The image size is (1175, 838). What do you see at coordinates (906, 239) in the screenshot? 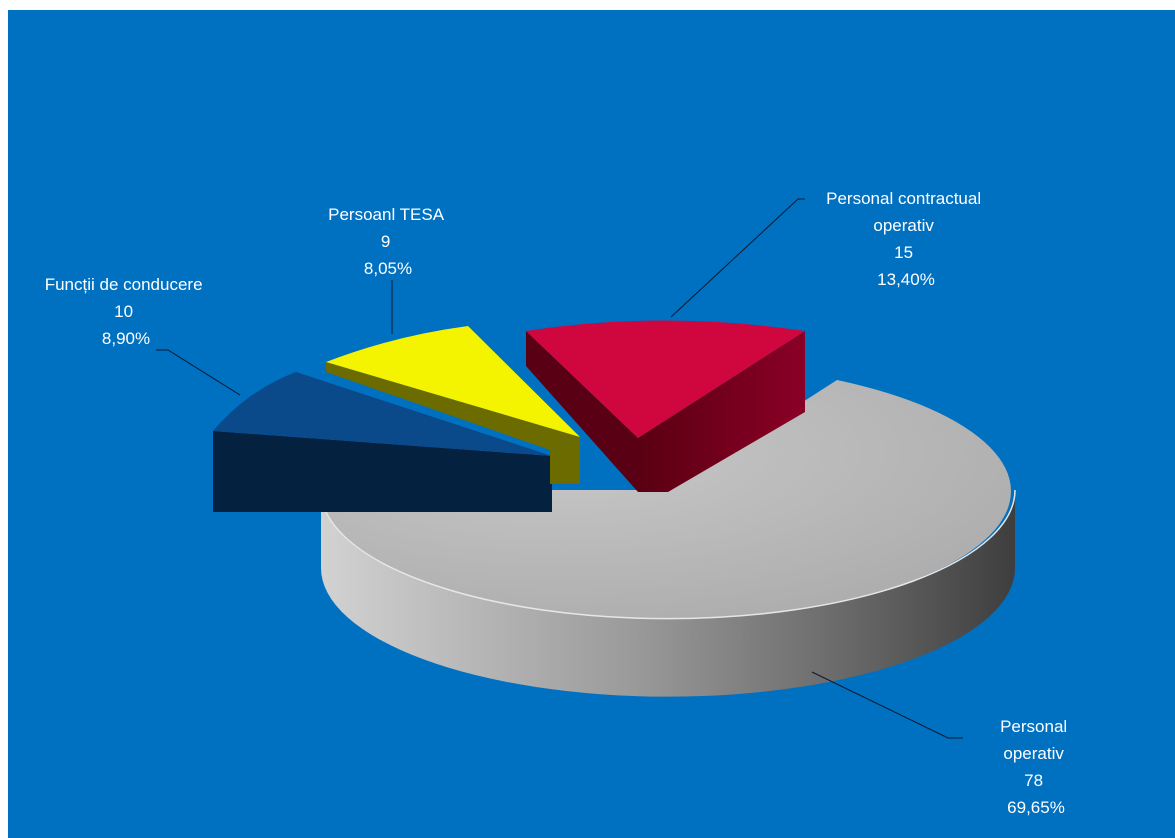
I see `data-label-personal-contractual-operativ: Personal contractual operativ 15 13,40%` at bounding box center [906, 239].